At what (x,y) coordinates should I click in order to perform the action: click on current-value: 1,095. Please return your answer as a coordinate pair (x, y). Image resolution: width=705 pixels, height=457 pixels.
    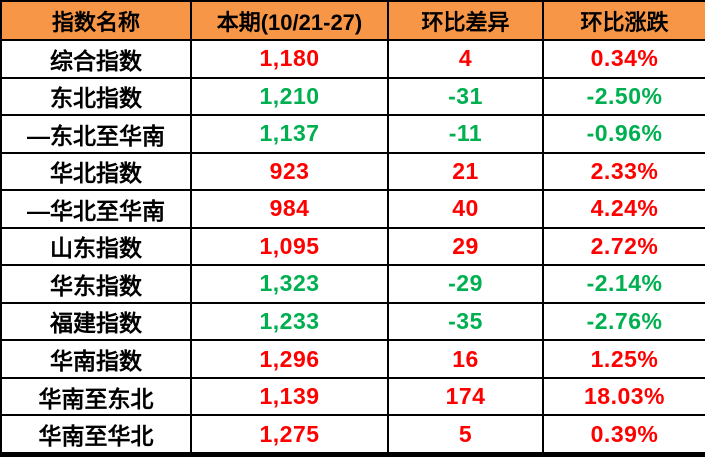
    Looking at the image, I should click on (289, 246).